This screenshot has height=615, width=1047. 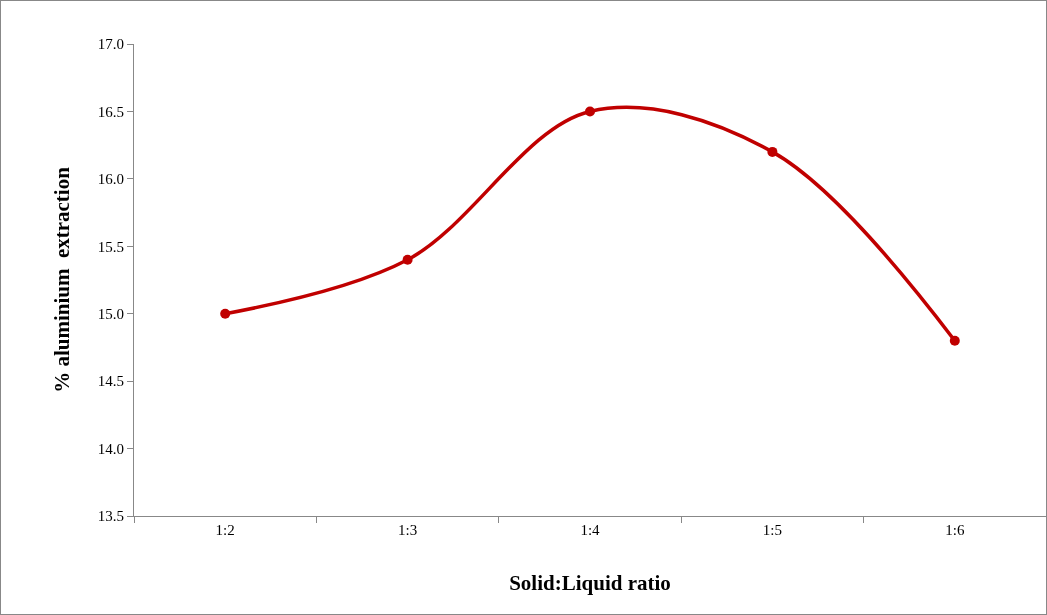 I want to click on y-tick-label: 17.0, so click(x=110, y=44).